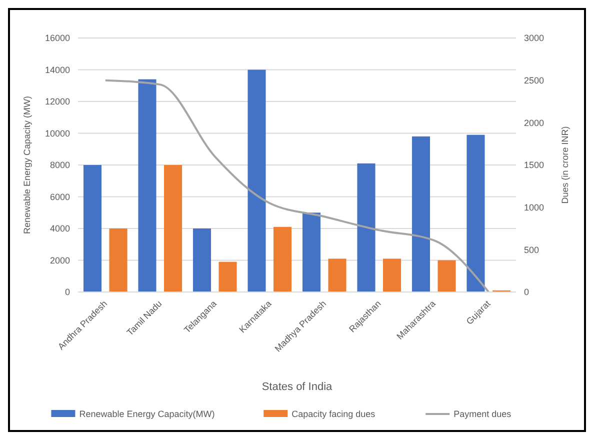  What do you see at coordinates (534, 207) in the screenshot?
I see `y2-tick-label: 1000` at bounding box center [534, 207].